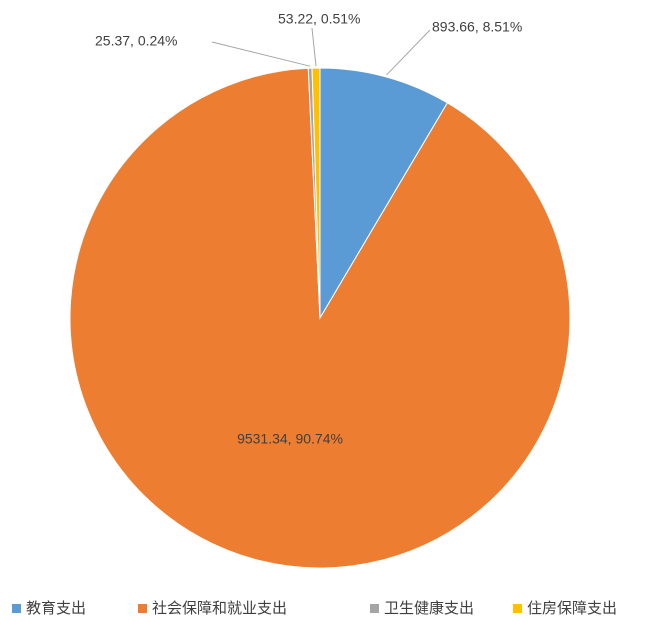 The height and width of the screenshot is (622, 660). What do you see at coordinates (314, 608) in the screenshot?
I see `legend: 教育支出 社会保障和就业支出 卫生健康支出 住房保障支出` at bounding box center [314, 608].